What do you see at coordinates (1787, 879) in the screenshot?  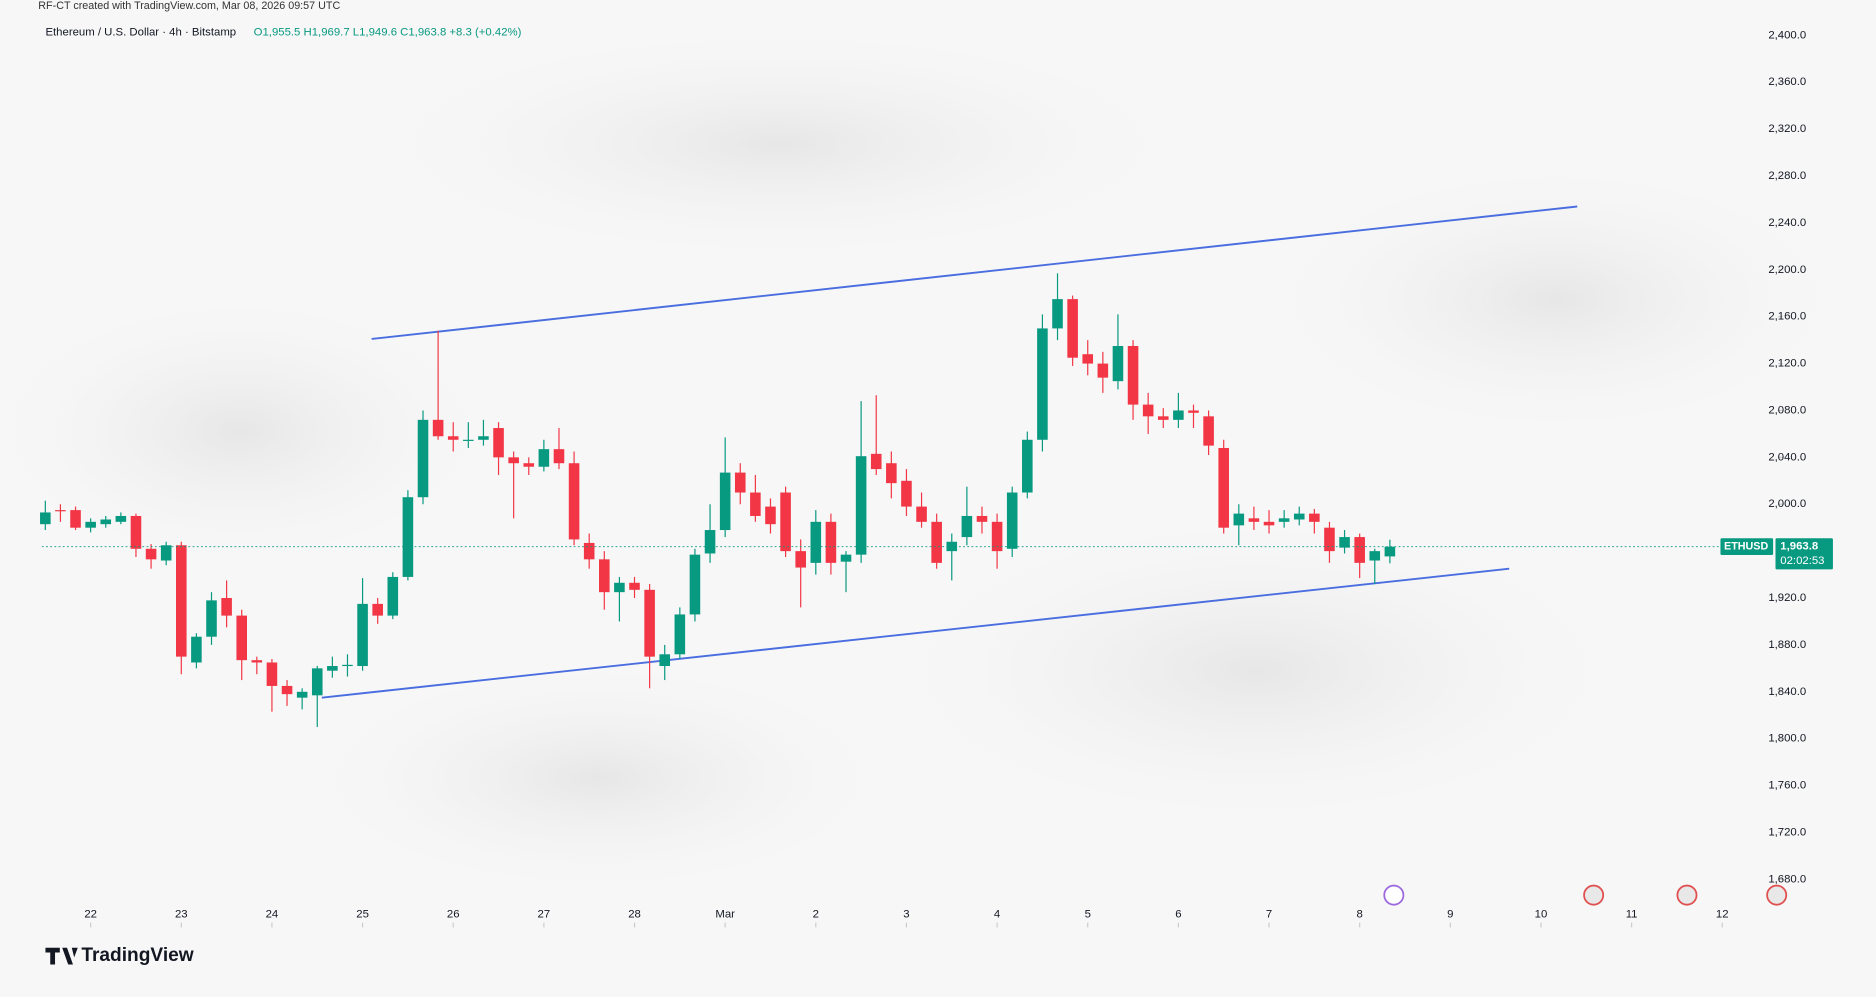 I see `y-tick-label: 1,680.0` at bounding box center [1787, 879].